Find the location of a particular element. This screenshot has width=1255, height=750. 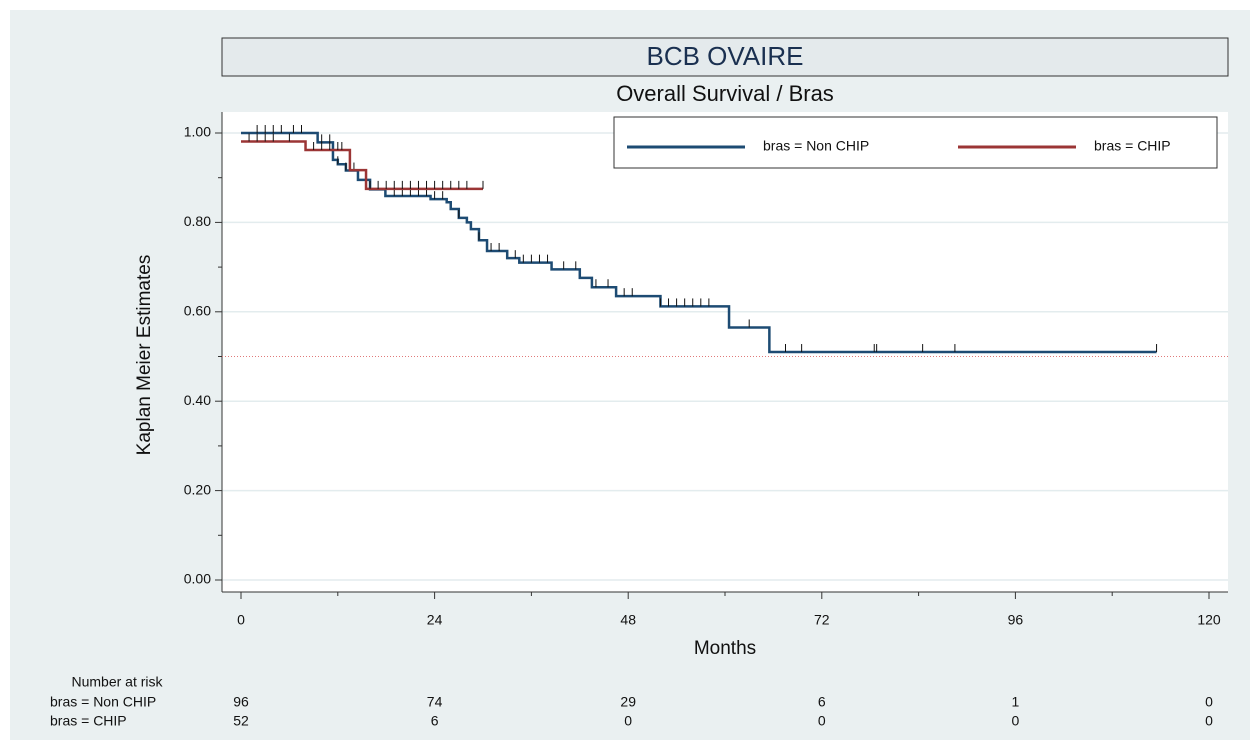

legend-label: bras = Non CHIP is located at coordinates (816, 146).